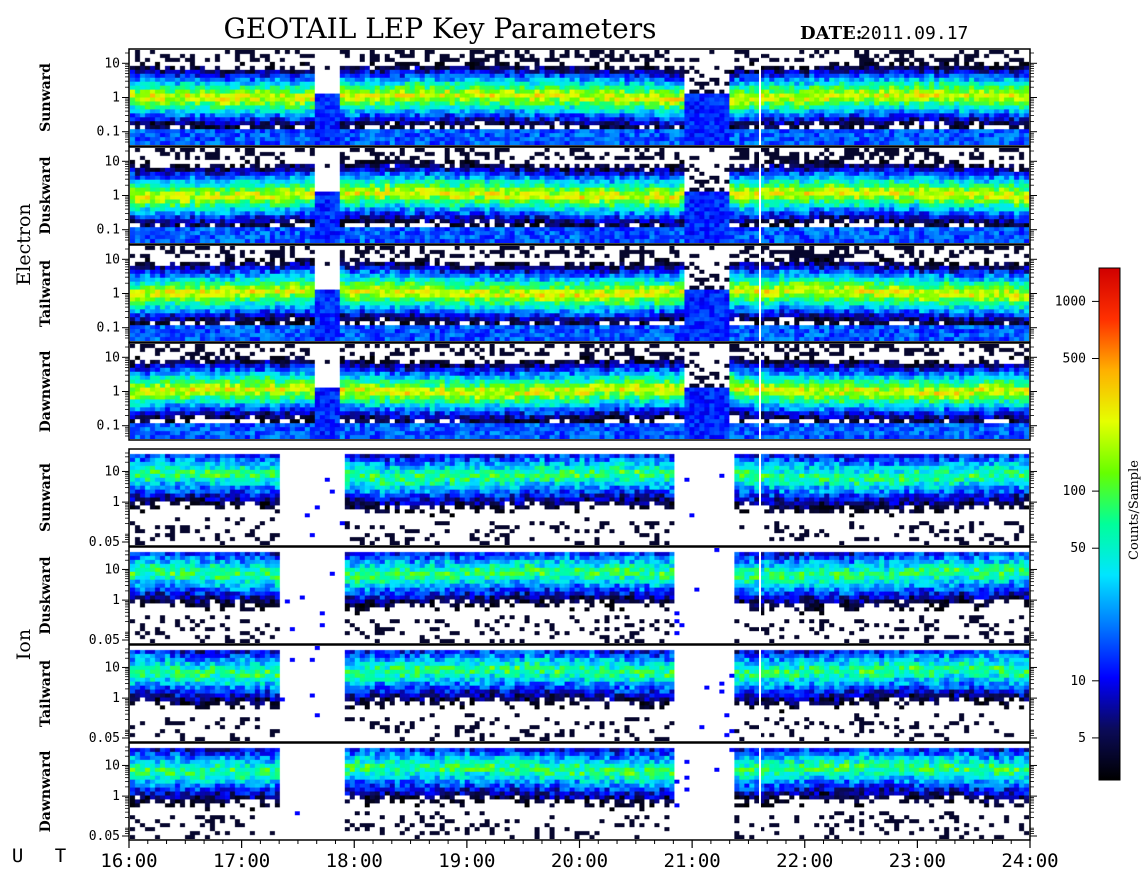 The width and height of the screenshot is (1142, 880). I want to click on x-tick-label: 19:00, so click(466, 861).